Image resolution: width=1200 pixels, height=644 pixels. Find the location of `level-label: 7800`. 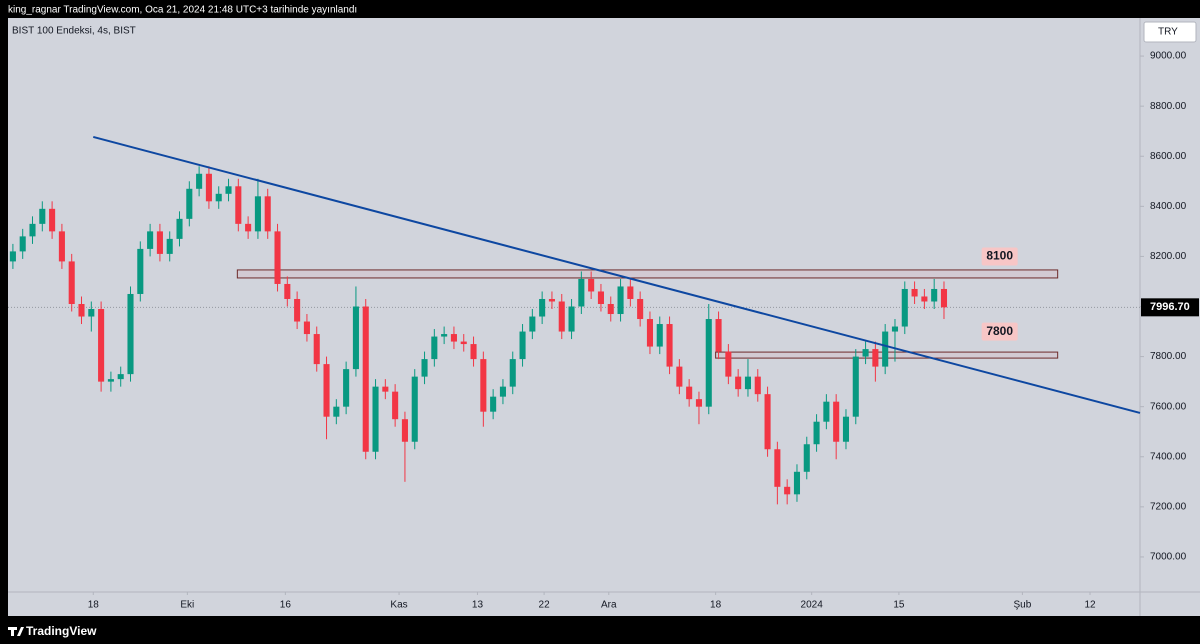

level-label: 7800 is located at coordinates (999, 331).